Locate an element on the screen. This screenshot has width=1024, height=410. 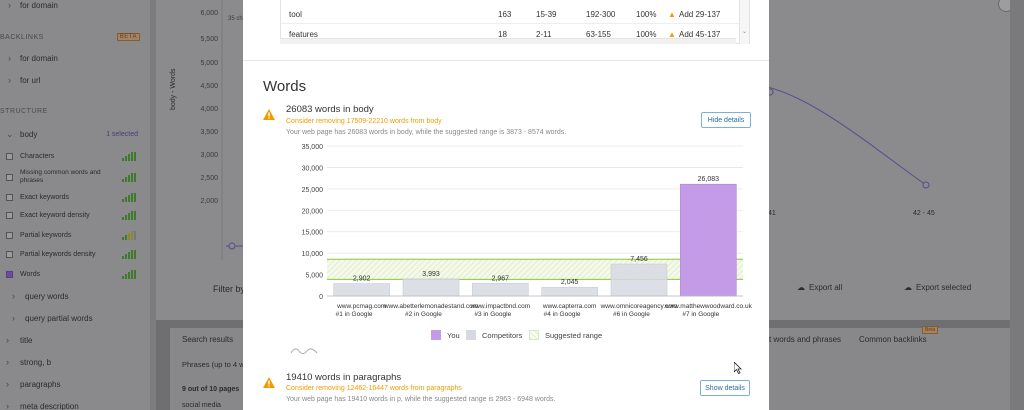
sidebar-item-body: ⌄ body 1 selected is located at coordinates (72, 133).